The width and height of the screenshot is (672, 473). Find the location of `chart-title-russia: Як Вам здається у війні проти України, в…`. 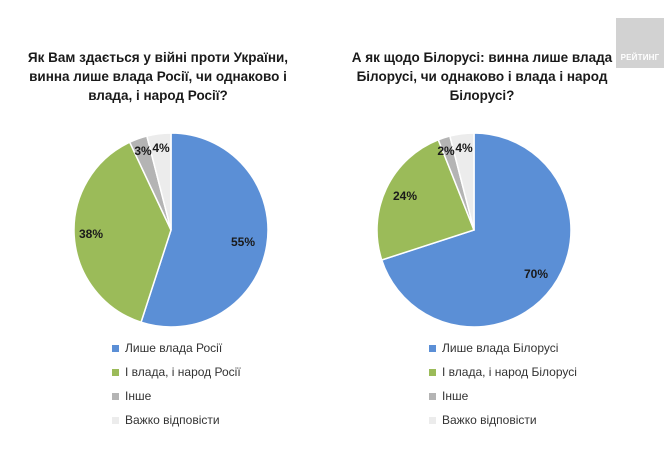

chart-title-russia: Як Вам здається у війні проти України, в… is located at coordinates (158, 76).